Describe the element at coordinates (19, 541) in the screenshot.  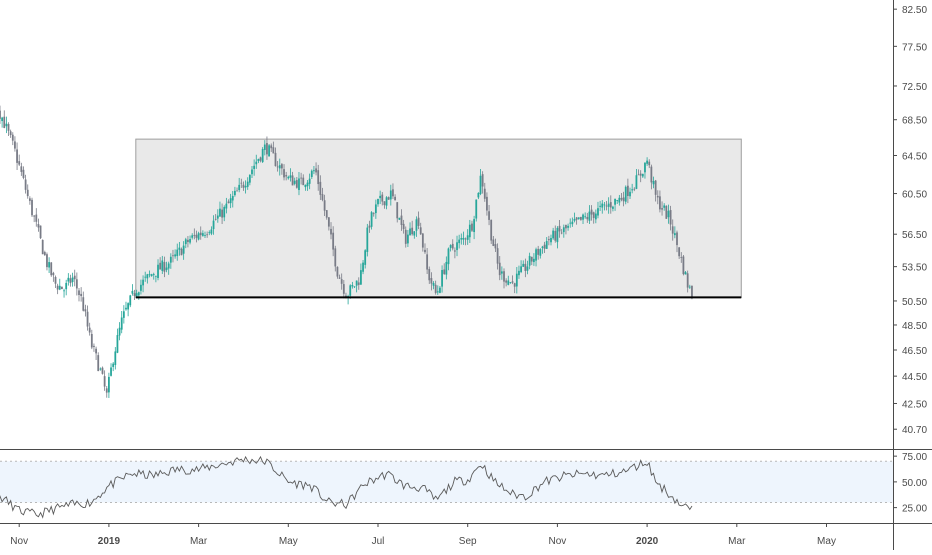
I see `time-tick-label: Nov` at that location.